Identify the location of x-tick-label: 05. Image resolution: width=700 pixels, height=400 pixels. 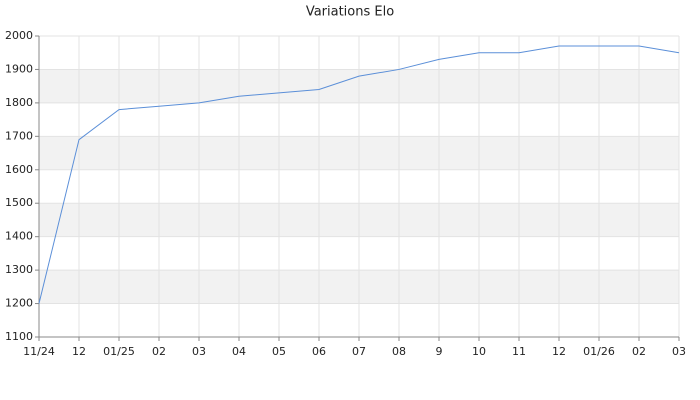
(279, 351).